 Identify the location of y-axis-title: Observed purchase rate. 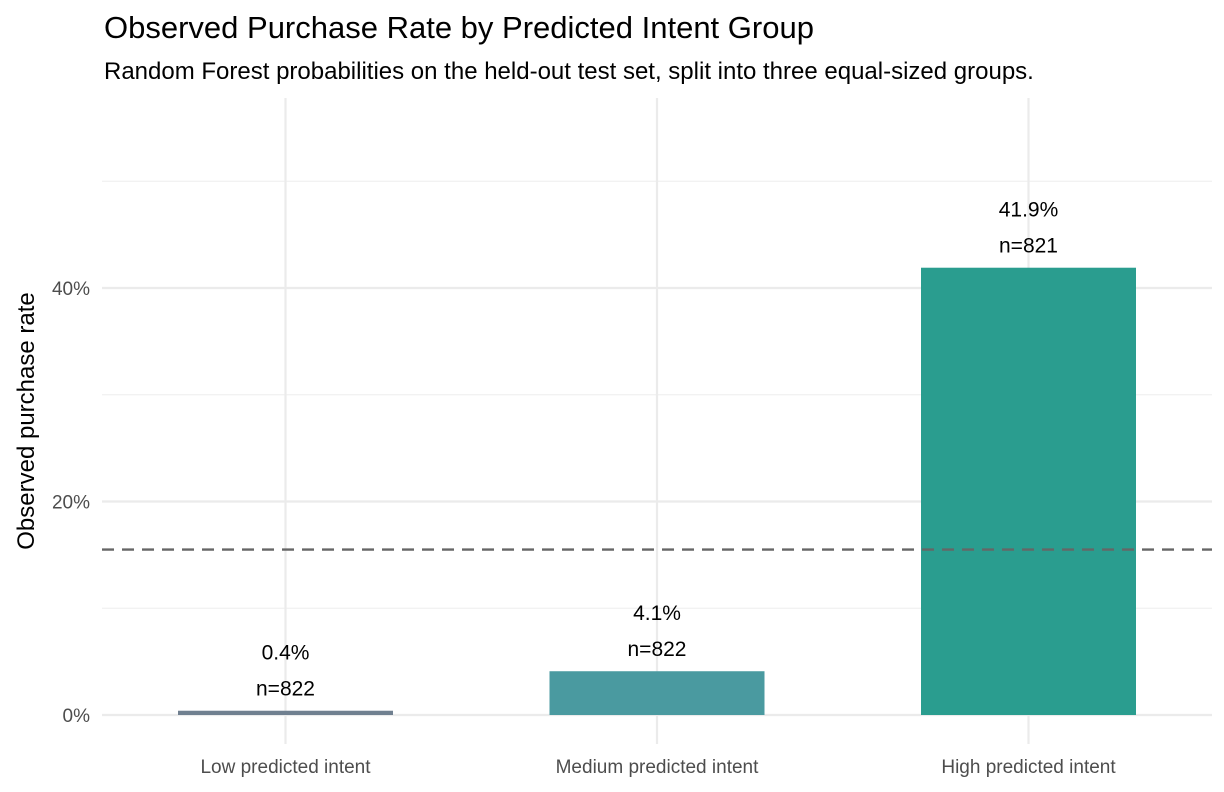
(26, 420).